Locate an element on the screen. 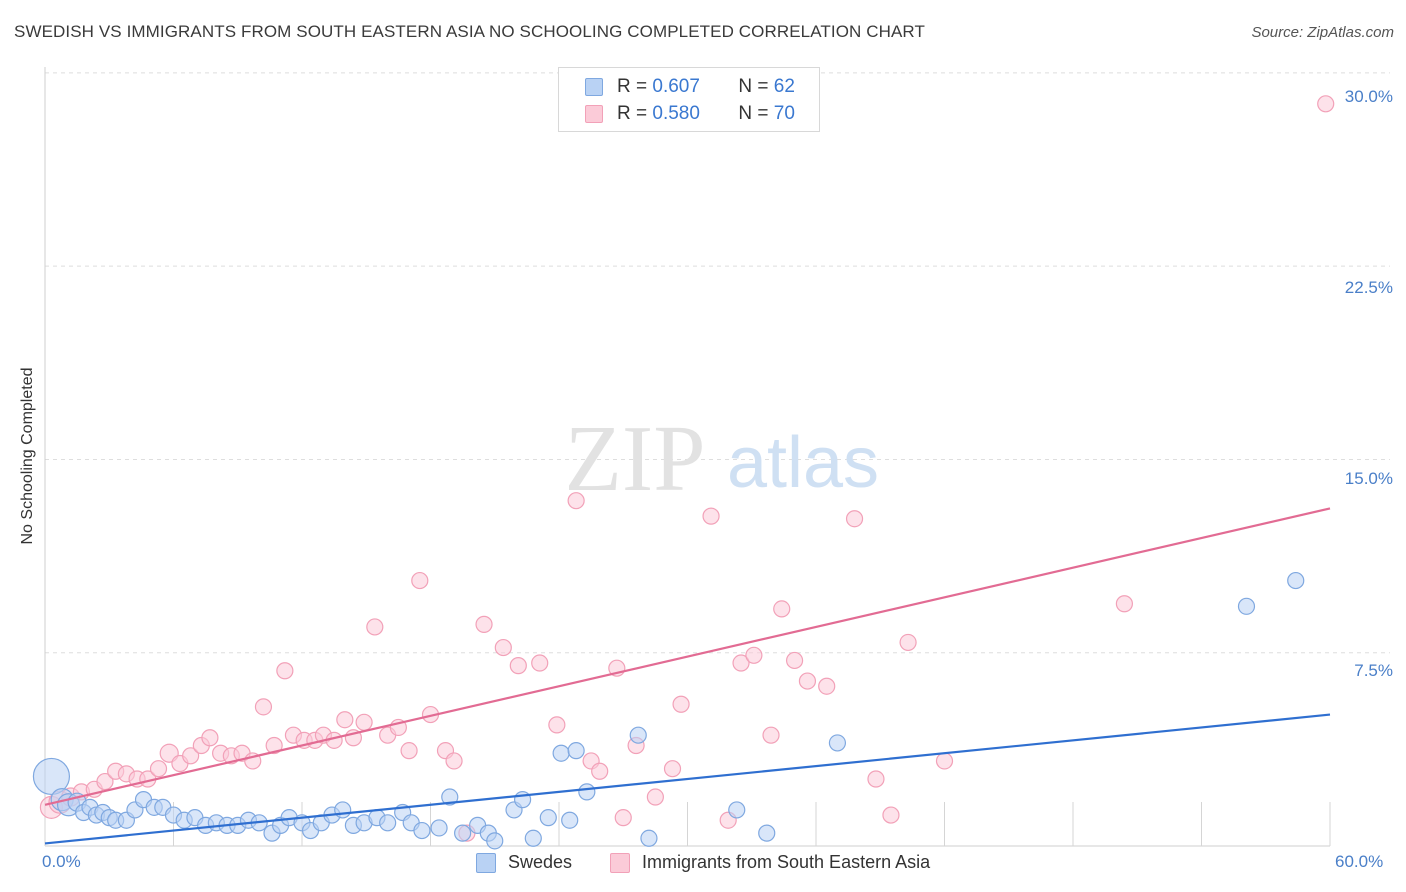 This screenshot has height=892, width=1406. legend-item-swedes: Swedes is located at coordinates (524, 862).